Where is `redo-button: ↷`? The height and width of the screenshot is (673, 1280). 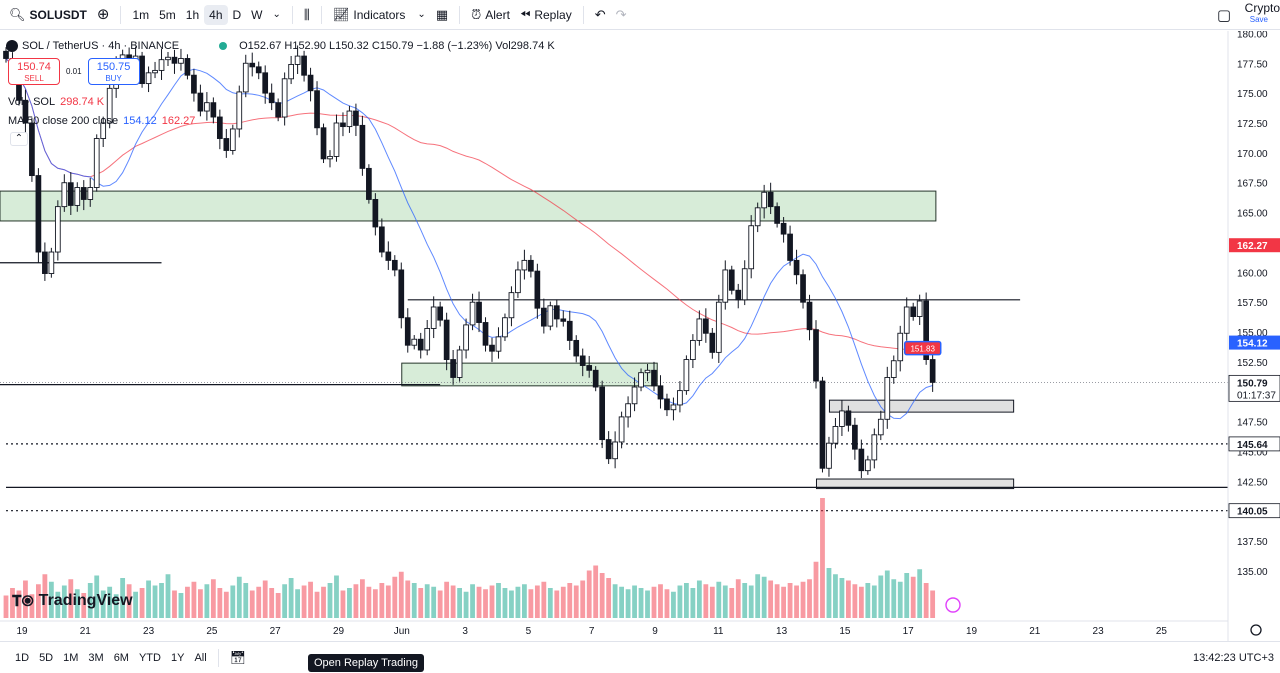
redo-button: ↷ is located at coordinates (621, 14).